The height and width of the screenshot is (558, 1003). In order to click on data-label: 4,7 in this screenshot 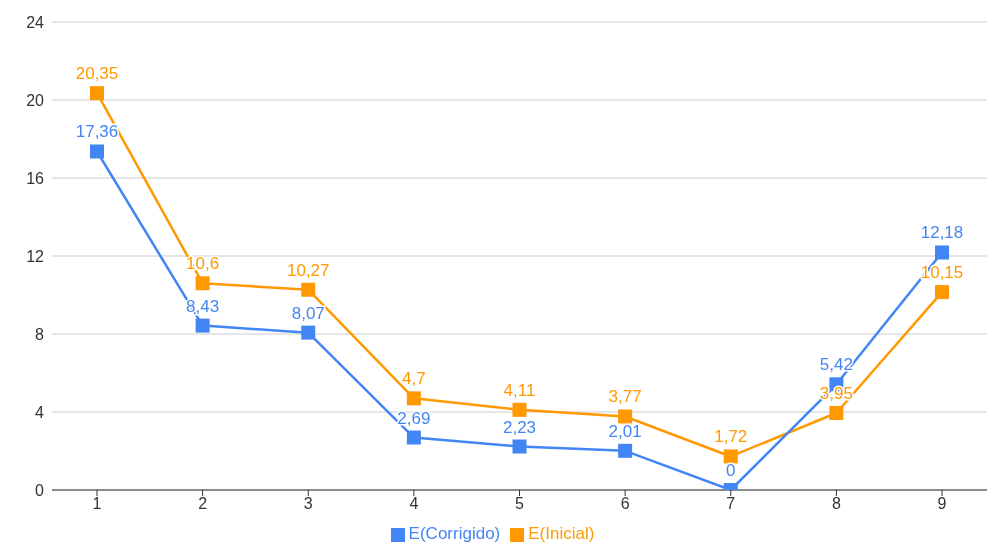, I will do `click(414, 379)`.